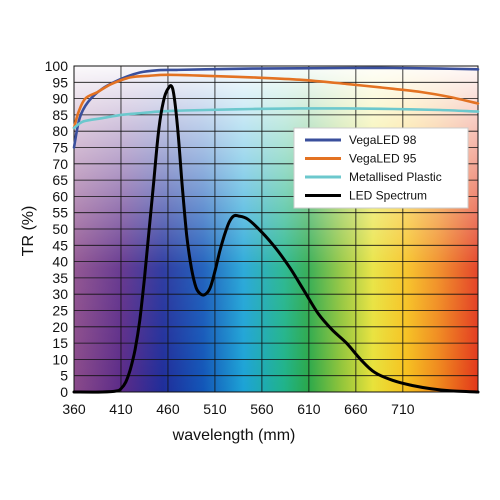 Image resolution: width=500 pixels, height=500 pixels. I want to click on y-tick-label: 15, so click(60, 343).